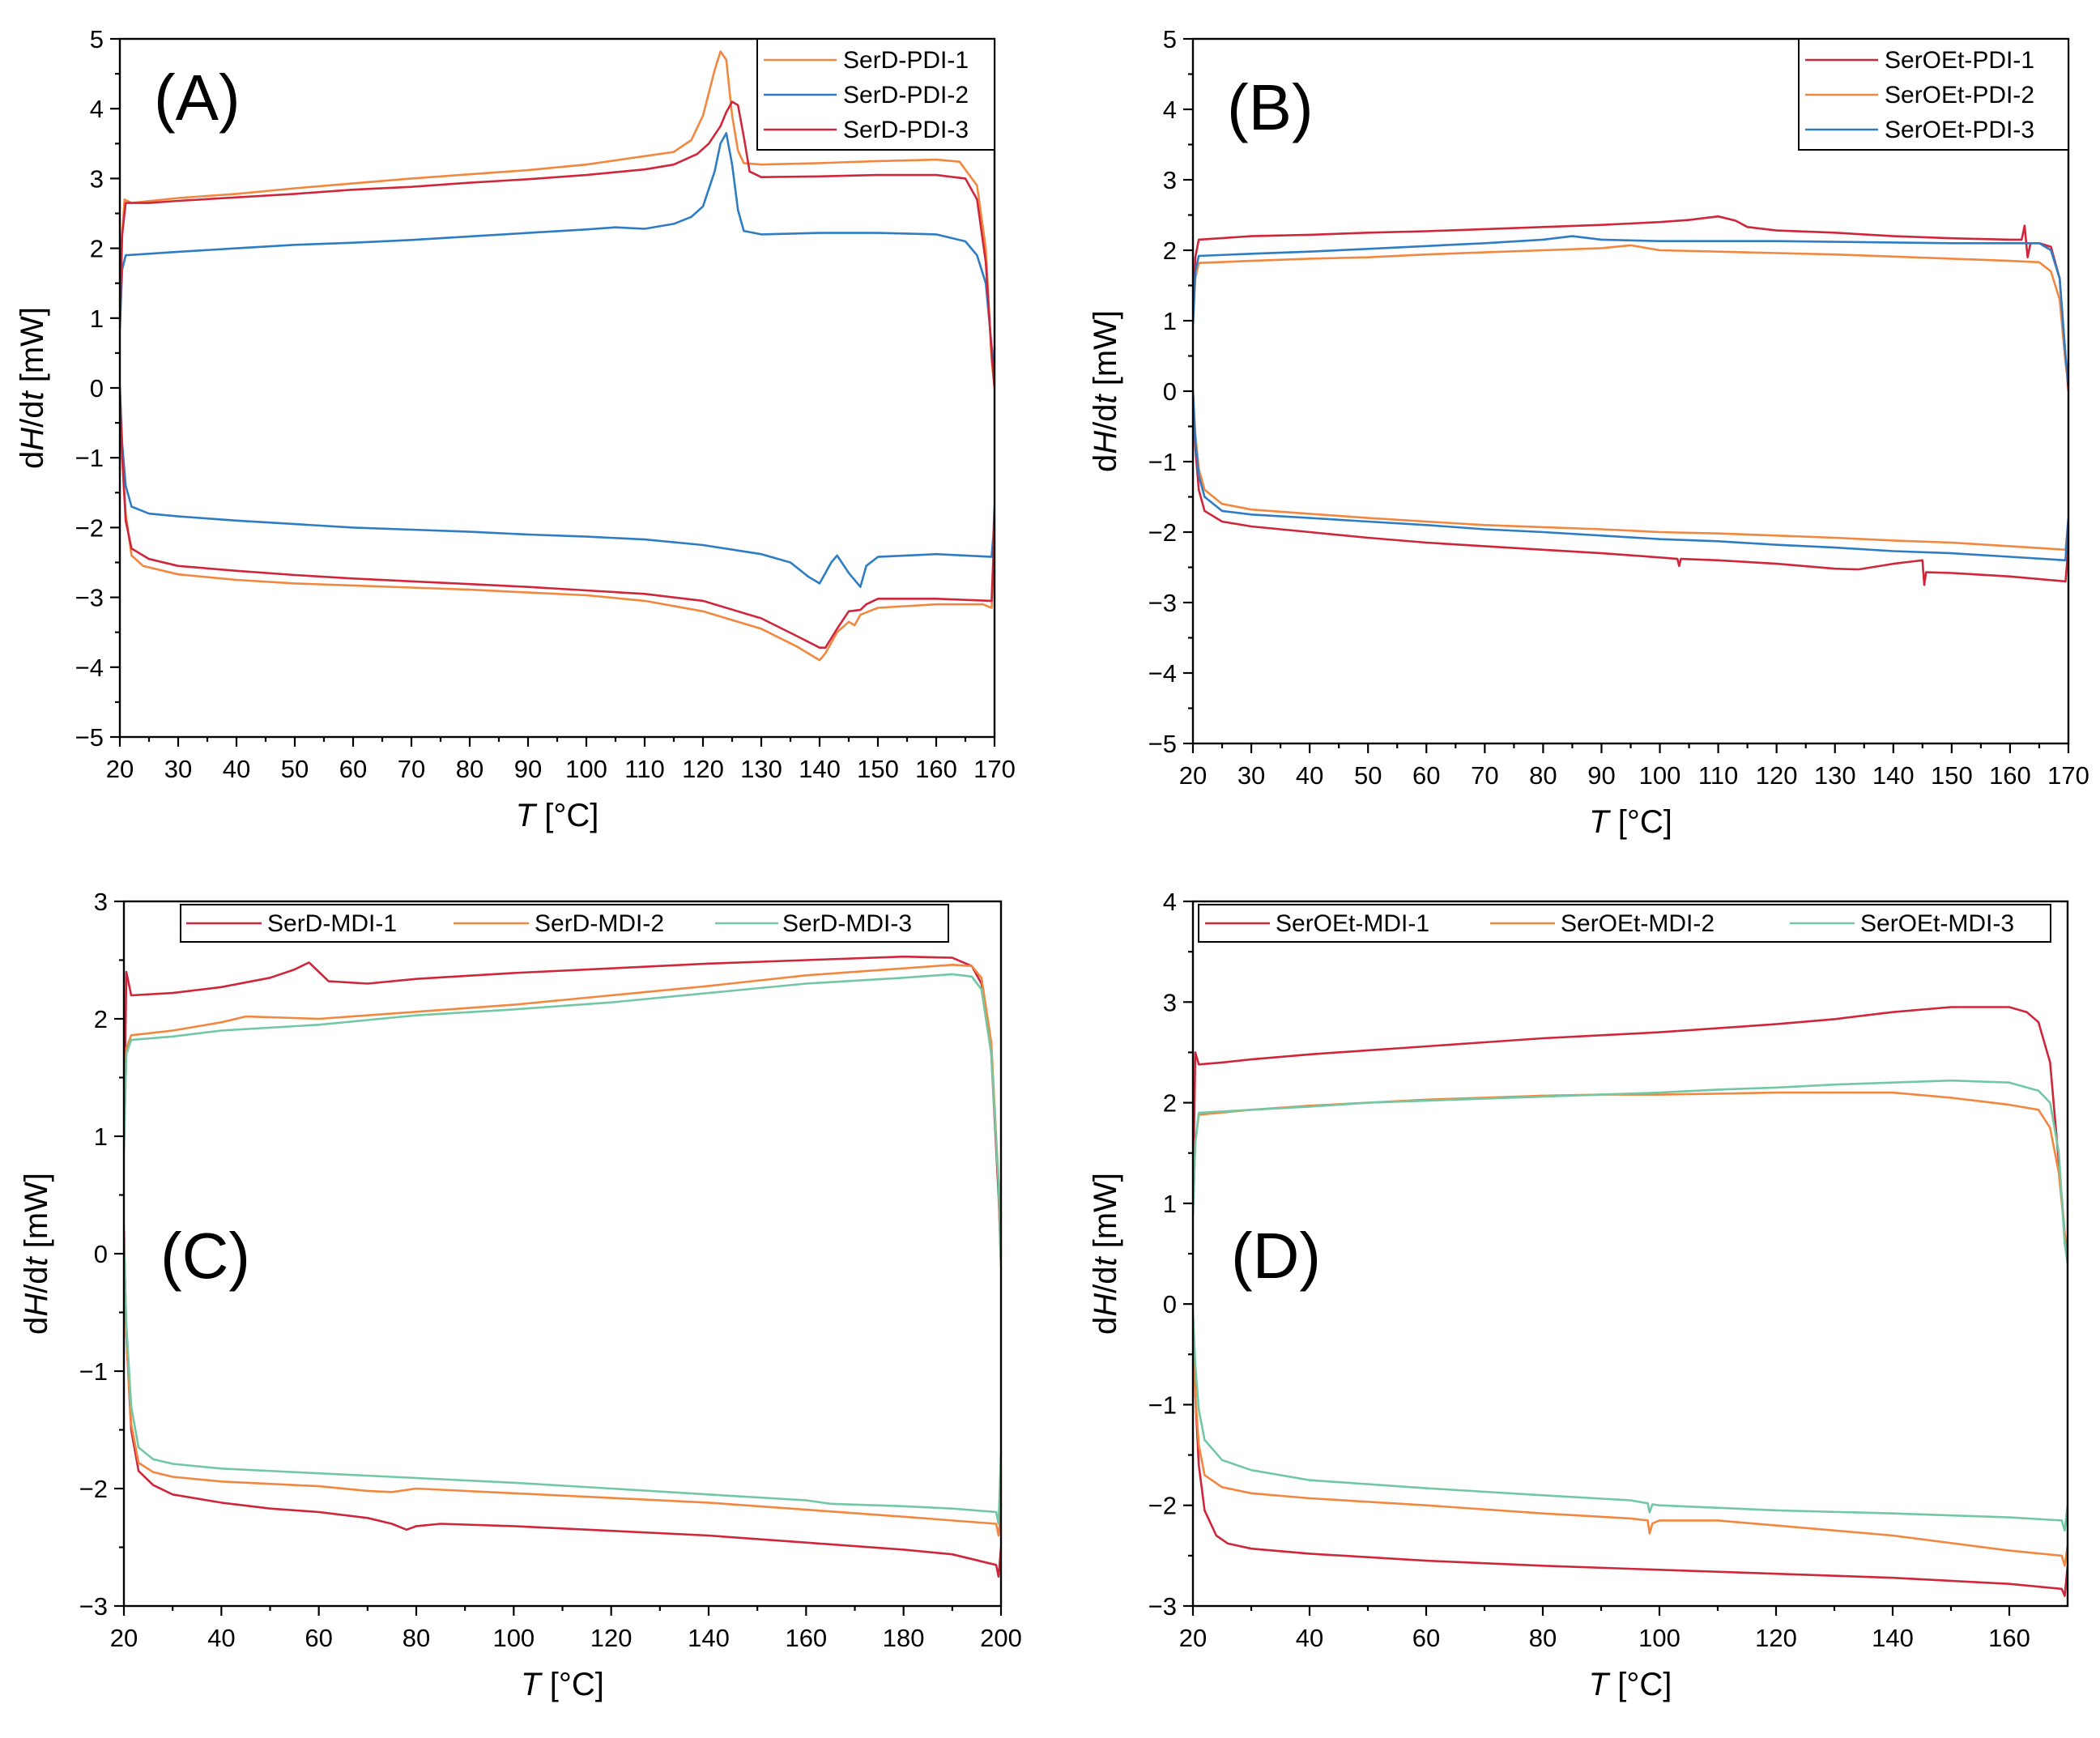 The height and width of the screenshot is (1738, 2100). What do you see at coordinates (1893, 1638) in the screenshot?
I see `panel-d-x-tick-label: 140` at bounding box center [1893, 1638].